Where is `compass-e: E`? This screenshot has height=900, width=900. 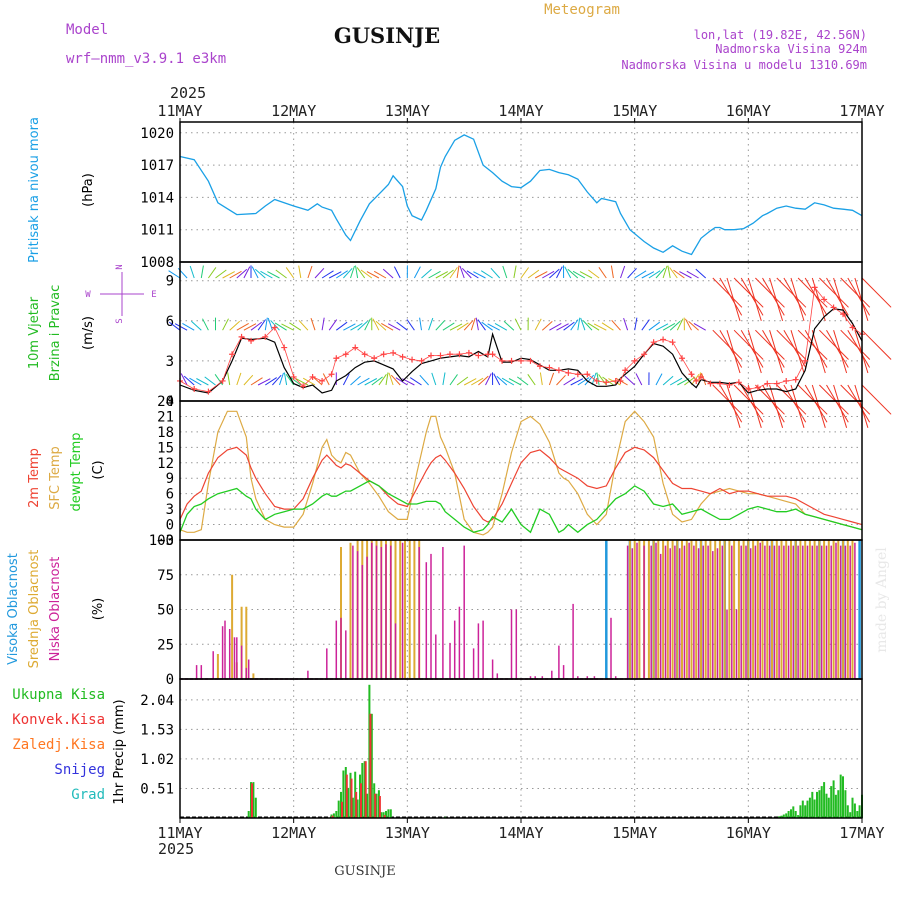
compass-e: E is located at coordinates (153, 295).